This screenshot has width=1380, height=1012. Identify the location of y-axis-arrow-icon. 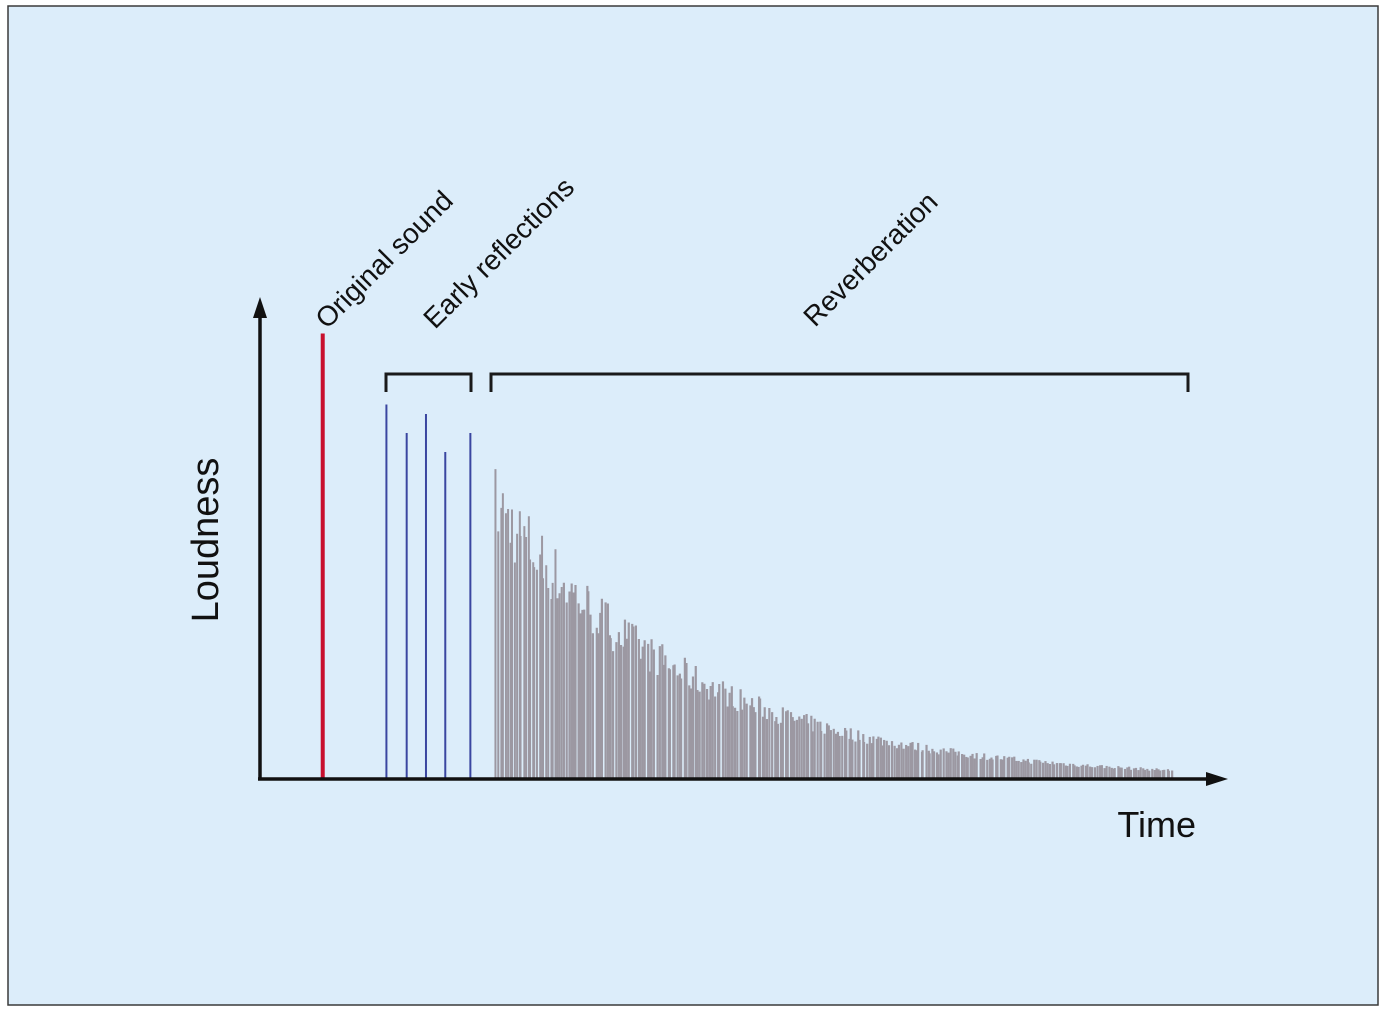
(260, 307).